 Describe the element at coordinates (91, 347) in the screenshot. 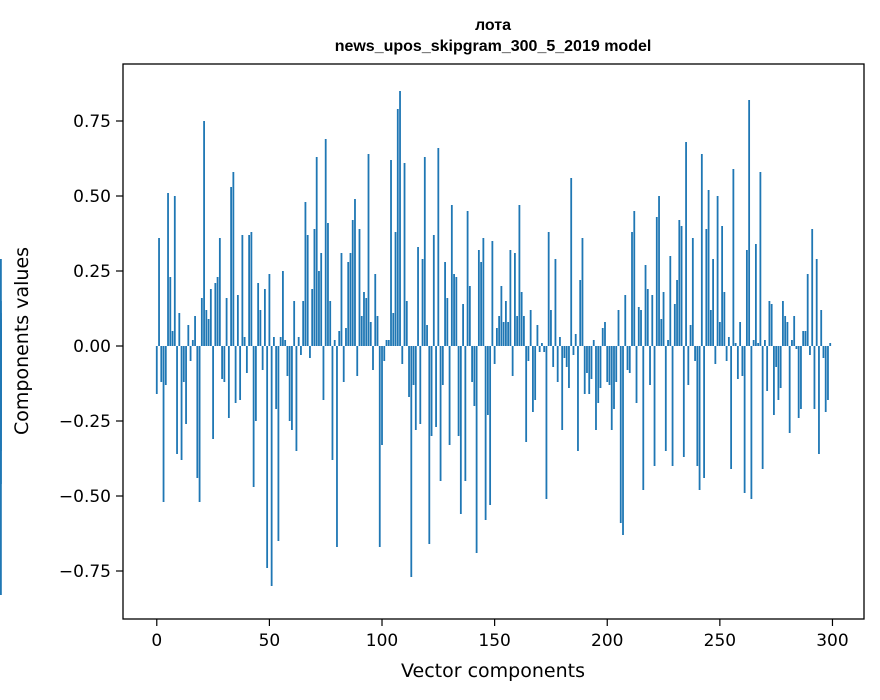

I see `y-axis-ticks: −0.75 −0.50 −0.25 0.00 0.25 0.50 0.75` at that location.